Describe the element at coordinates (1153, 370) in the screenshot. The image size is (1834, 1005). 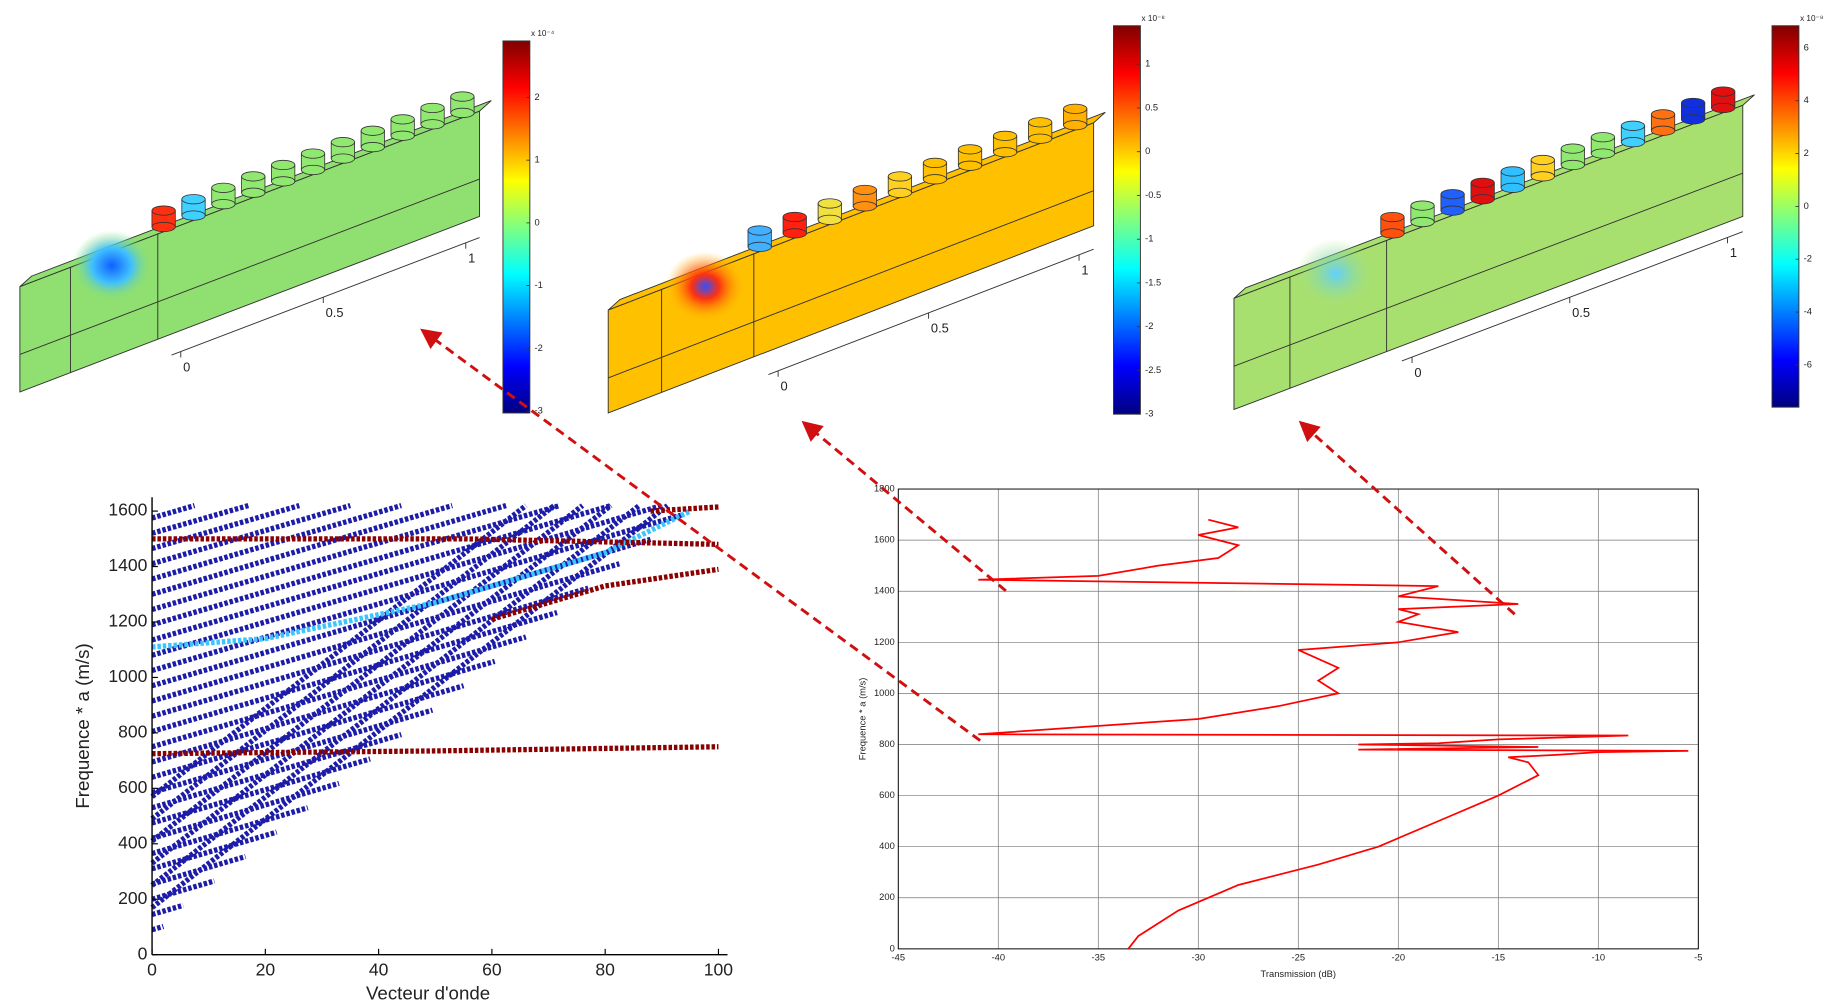
I see `colorbar-tick-label: -2.5` at that location.